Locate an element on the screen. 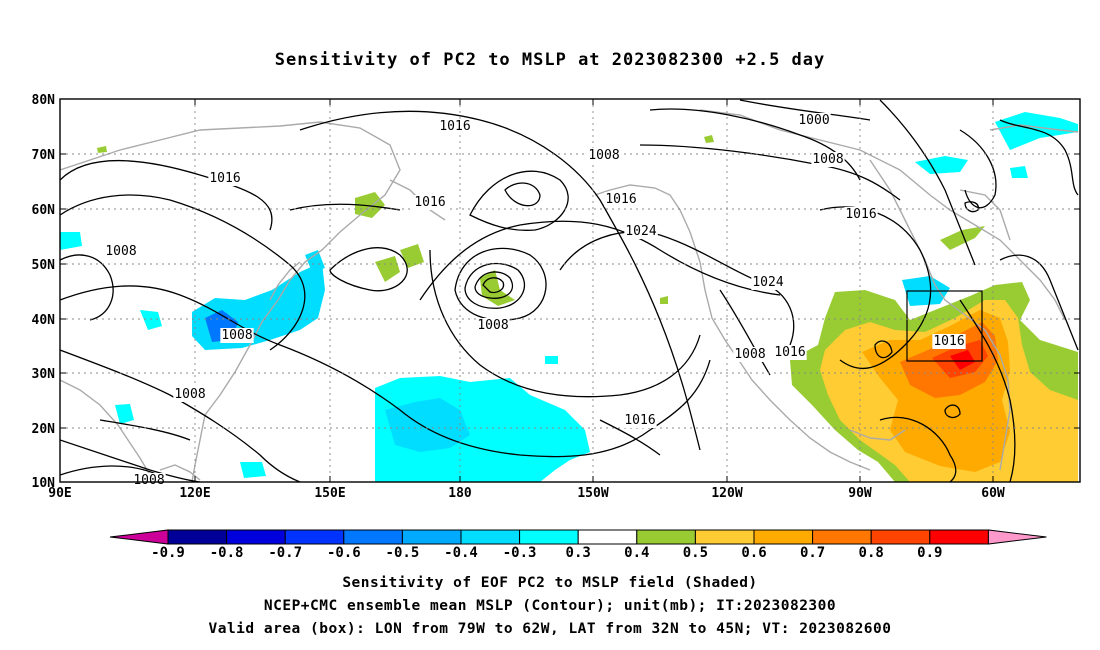 This screenshot has width=1100, height=650. lon-tick-label: 150W is located at coordinates (592, 493).